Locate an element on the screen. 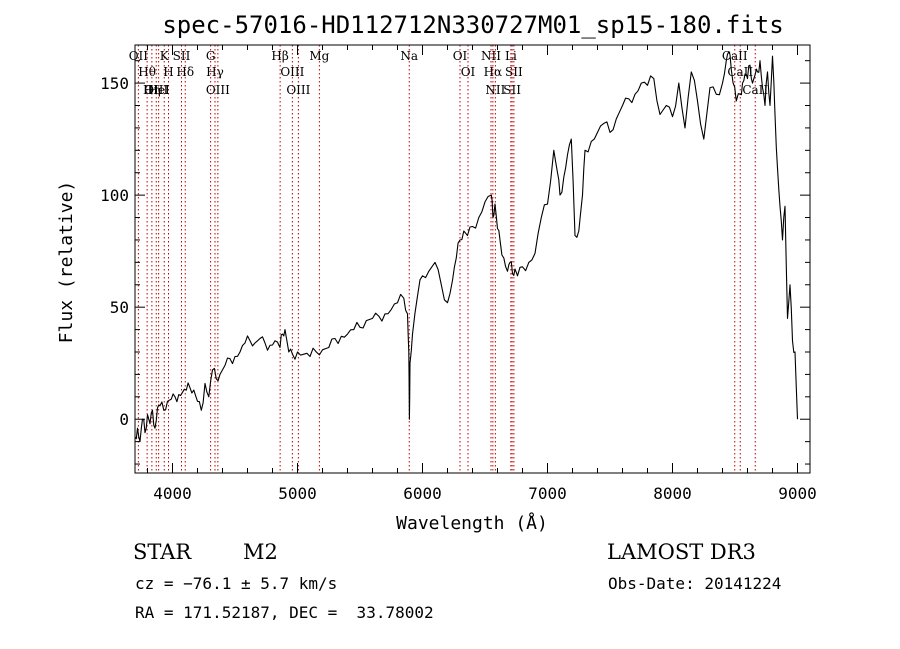 The width and height of the screenshot is (900, 649). line-marker-label: Hβ is located at coordinates (279, 56).